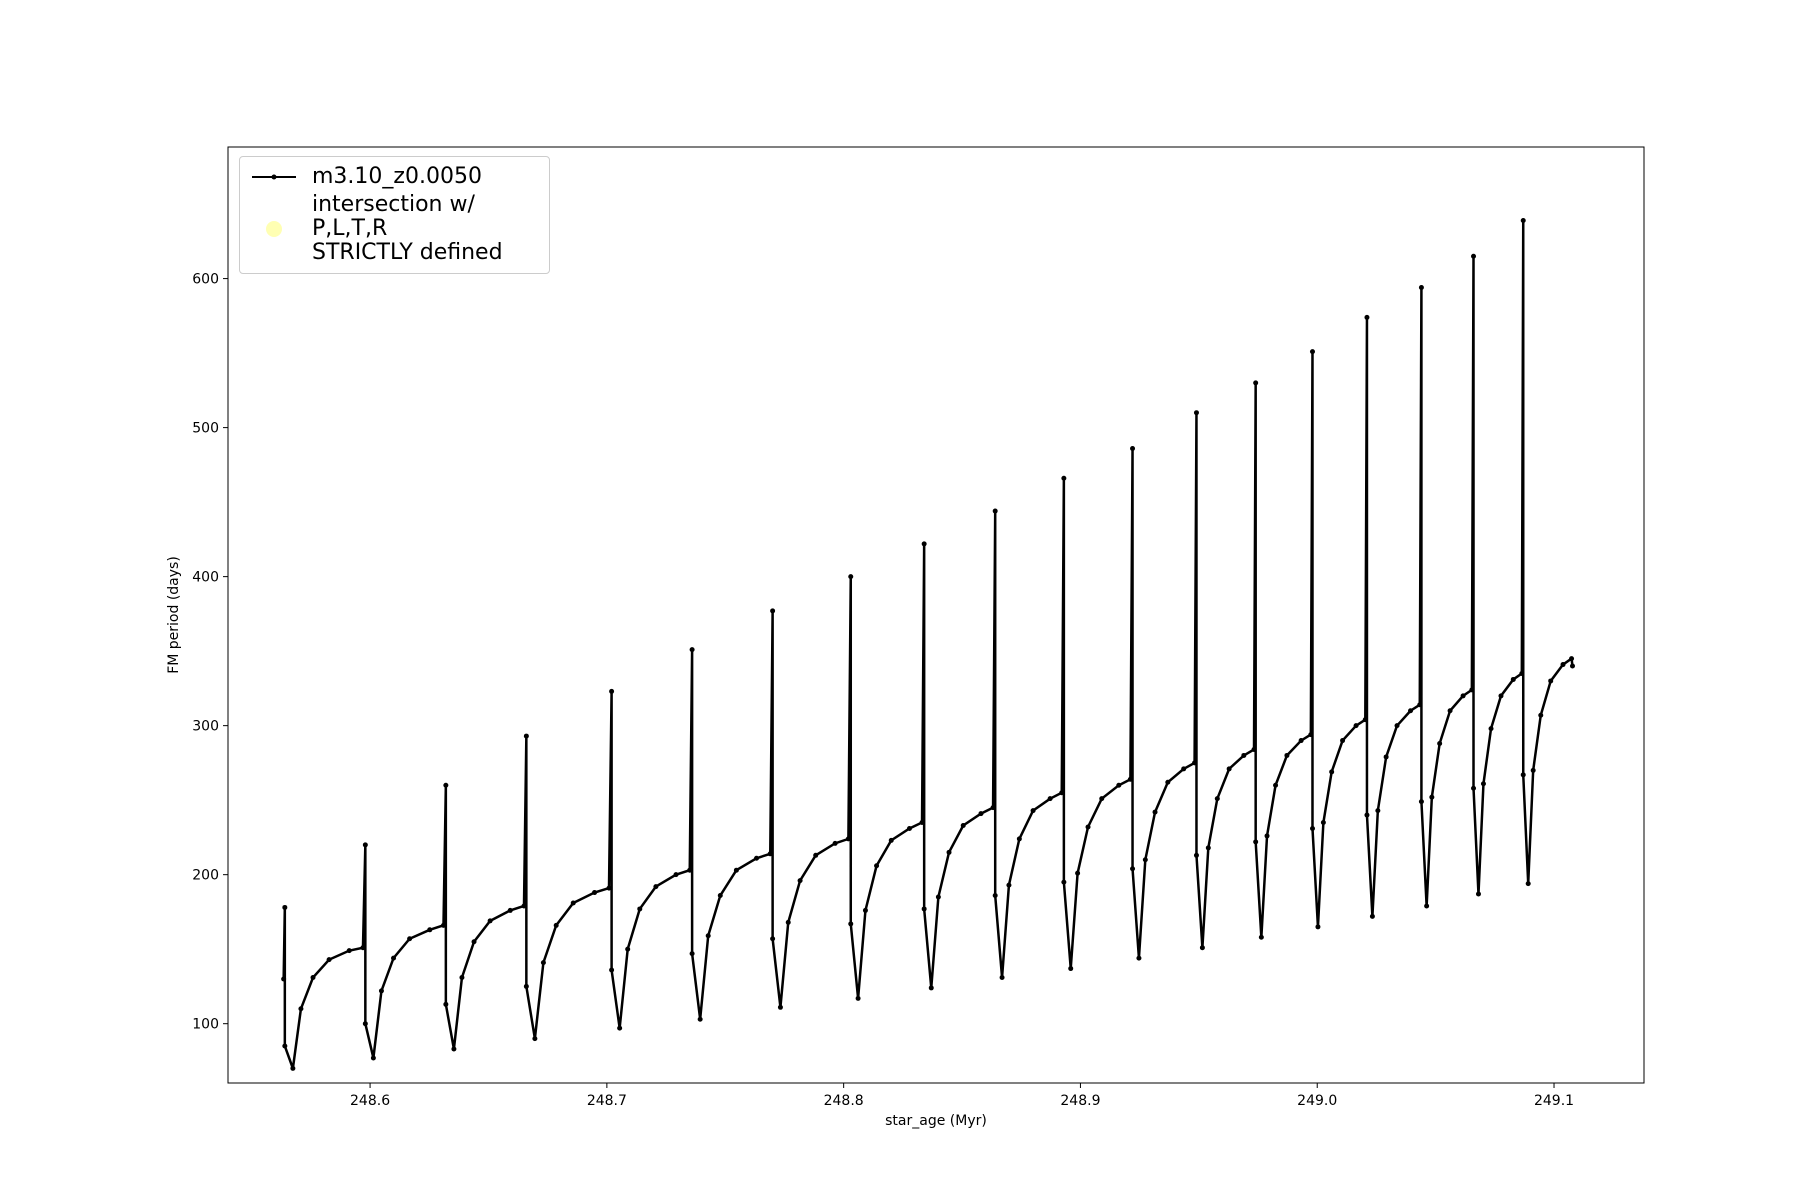 This screenshot has width=1800, height=1200. Describe the element at coordinates (1554, 1101) in the screenshot. I see `x-tick-label: 249.1` at that location.